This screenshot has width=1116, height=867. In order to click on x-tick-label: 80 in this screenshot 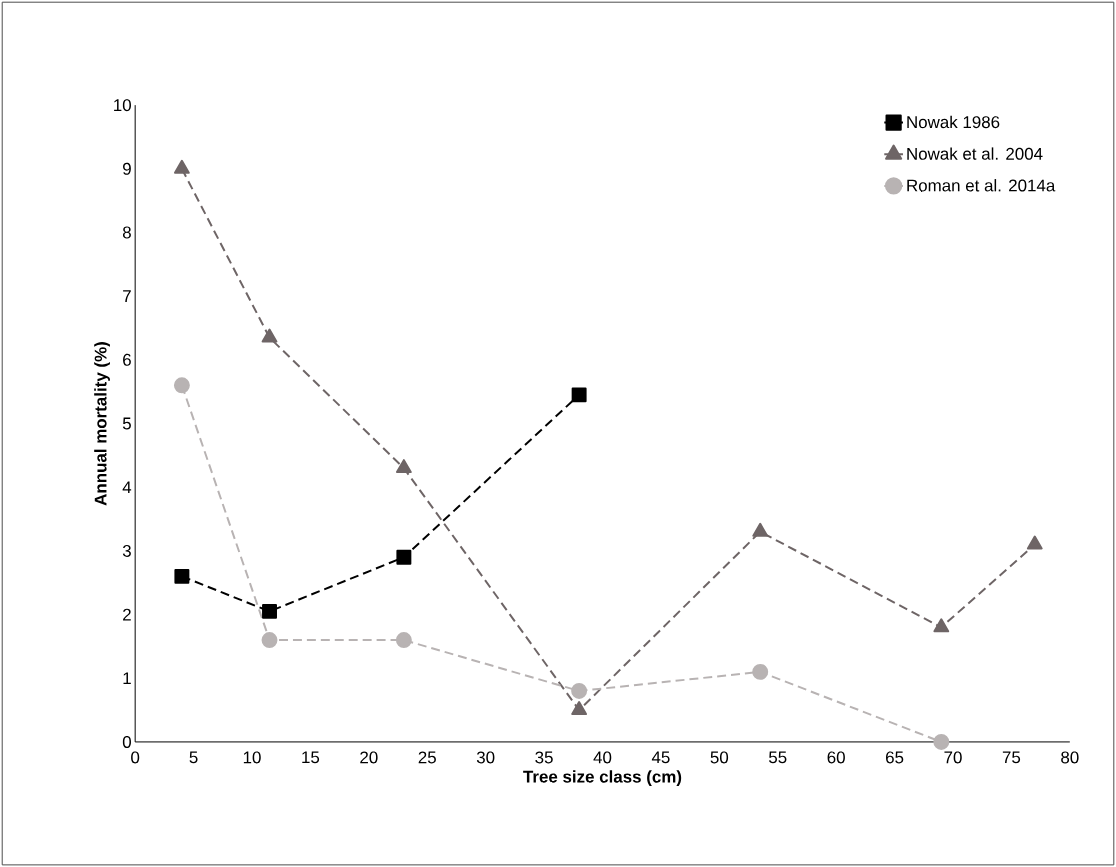, I will do `click(1070, 757)`.